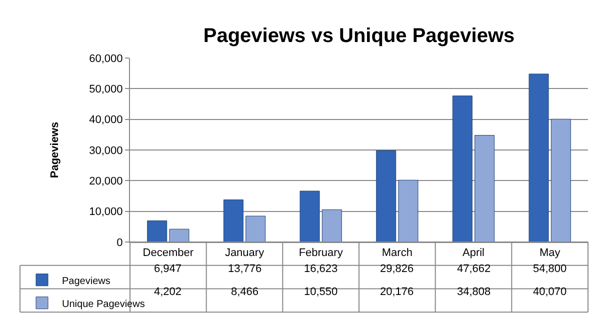 This screenshot has height=325, width=596. Describe the element at coordinates (321, 269) in the screenshot. I see `data-label: 16,623` at that location.